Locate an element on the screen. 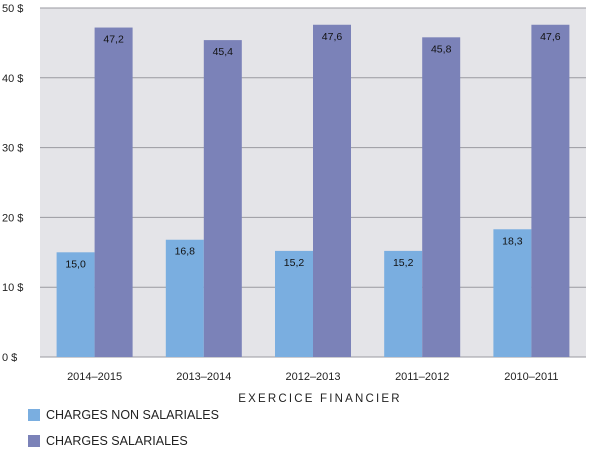 This screenshot has height=455, width=600. y-axis-ticks: 0 $ 10 $ 20 $ 30 $ 40 $ 50 $ is located at coordinates (12, 183).